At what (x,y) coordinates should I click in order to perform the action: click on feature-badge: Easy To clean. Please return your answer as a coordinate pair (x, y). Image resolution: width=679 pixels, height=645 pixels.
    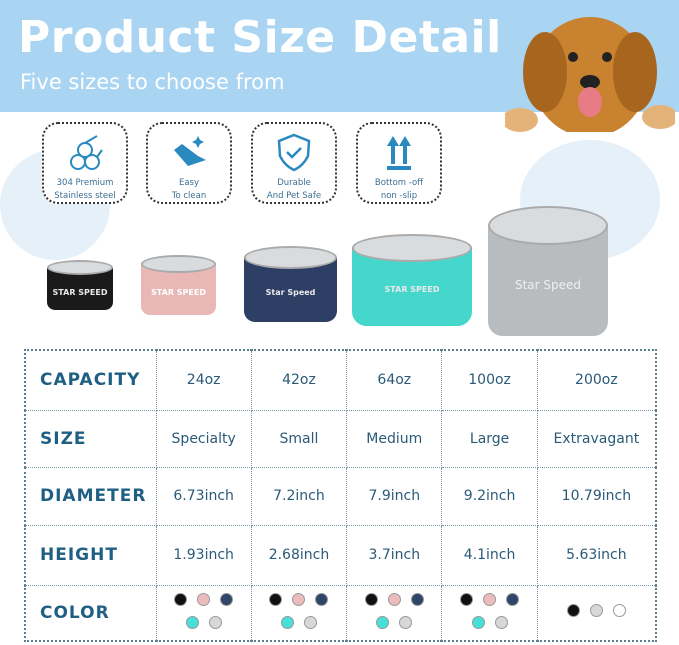
    Looking at the image, I should click on (189, 163).